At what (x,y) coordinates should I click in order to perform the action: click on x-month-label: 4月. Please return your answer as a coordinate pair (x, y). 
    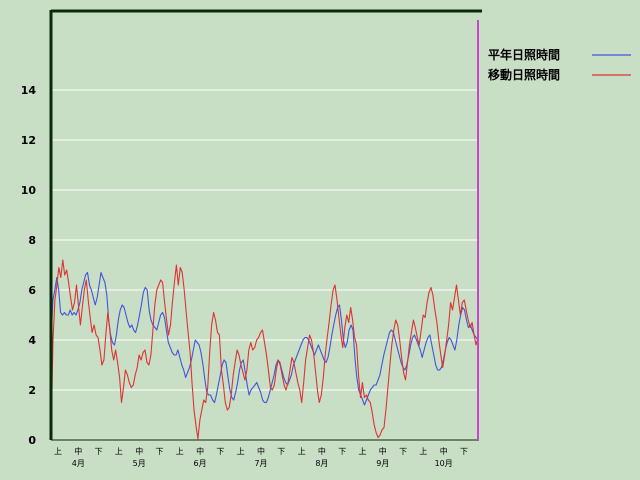
    Looking at the image, I should click on (78, 463).